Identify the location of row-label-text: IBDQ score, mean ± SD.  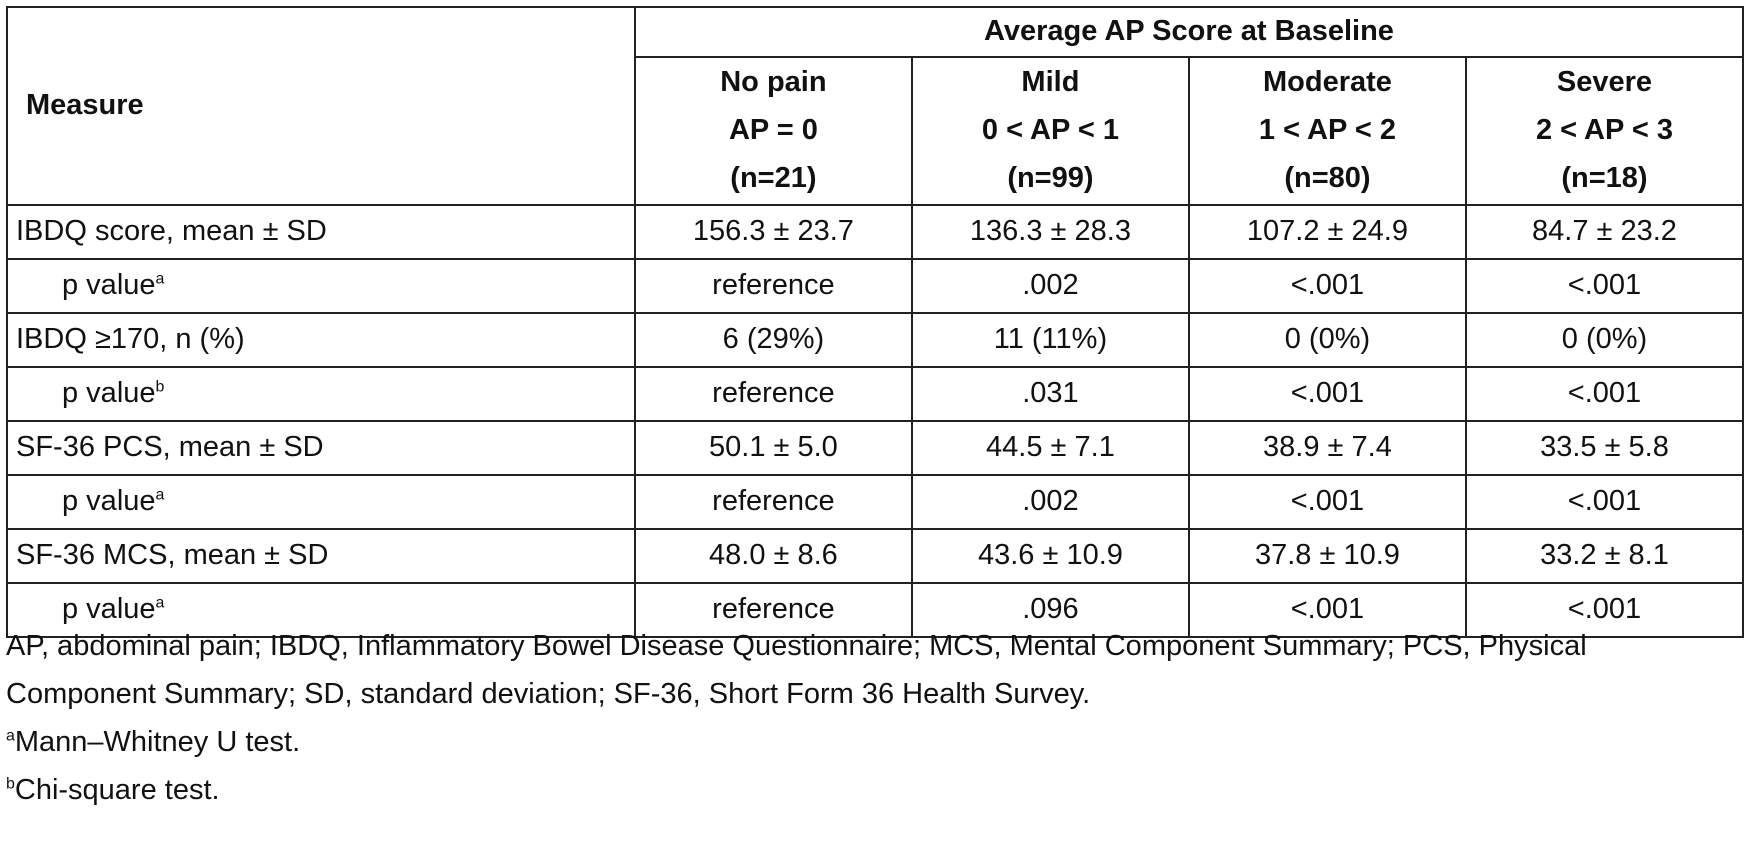
(171, 231).